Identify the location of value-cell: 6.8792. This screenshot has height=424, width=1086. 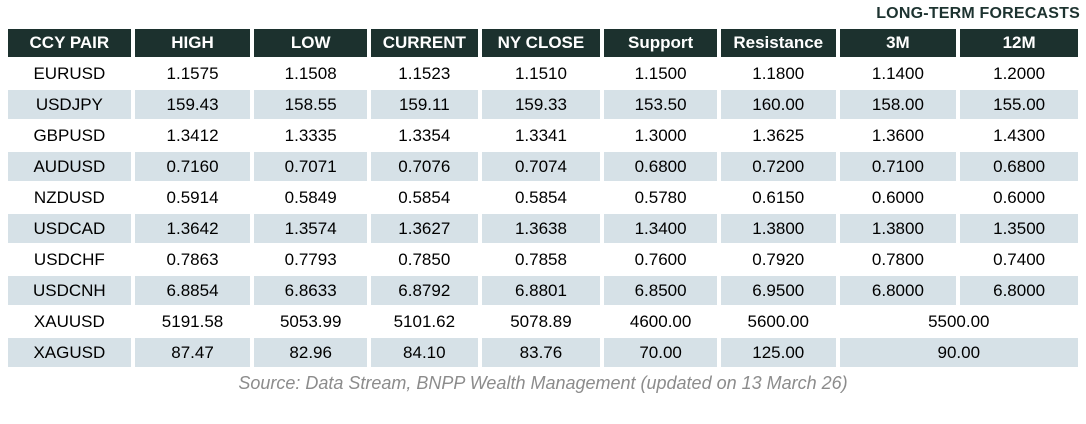
(424, 290).